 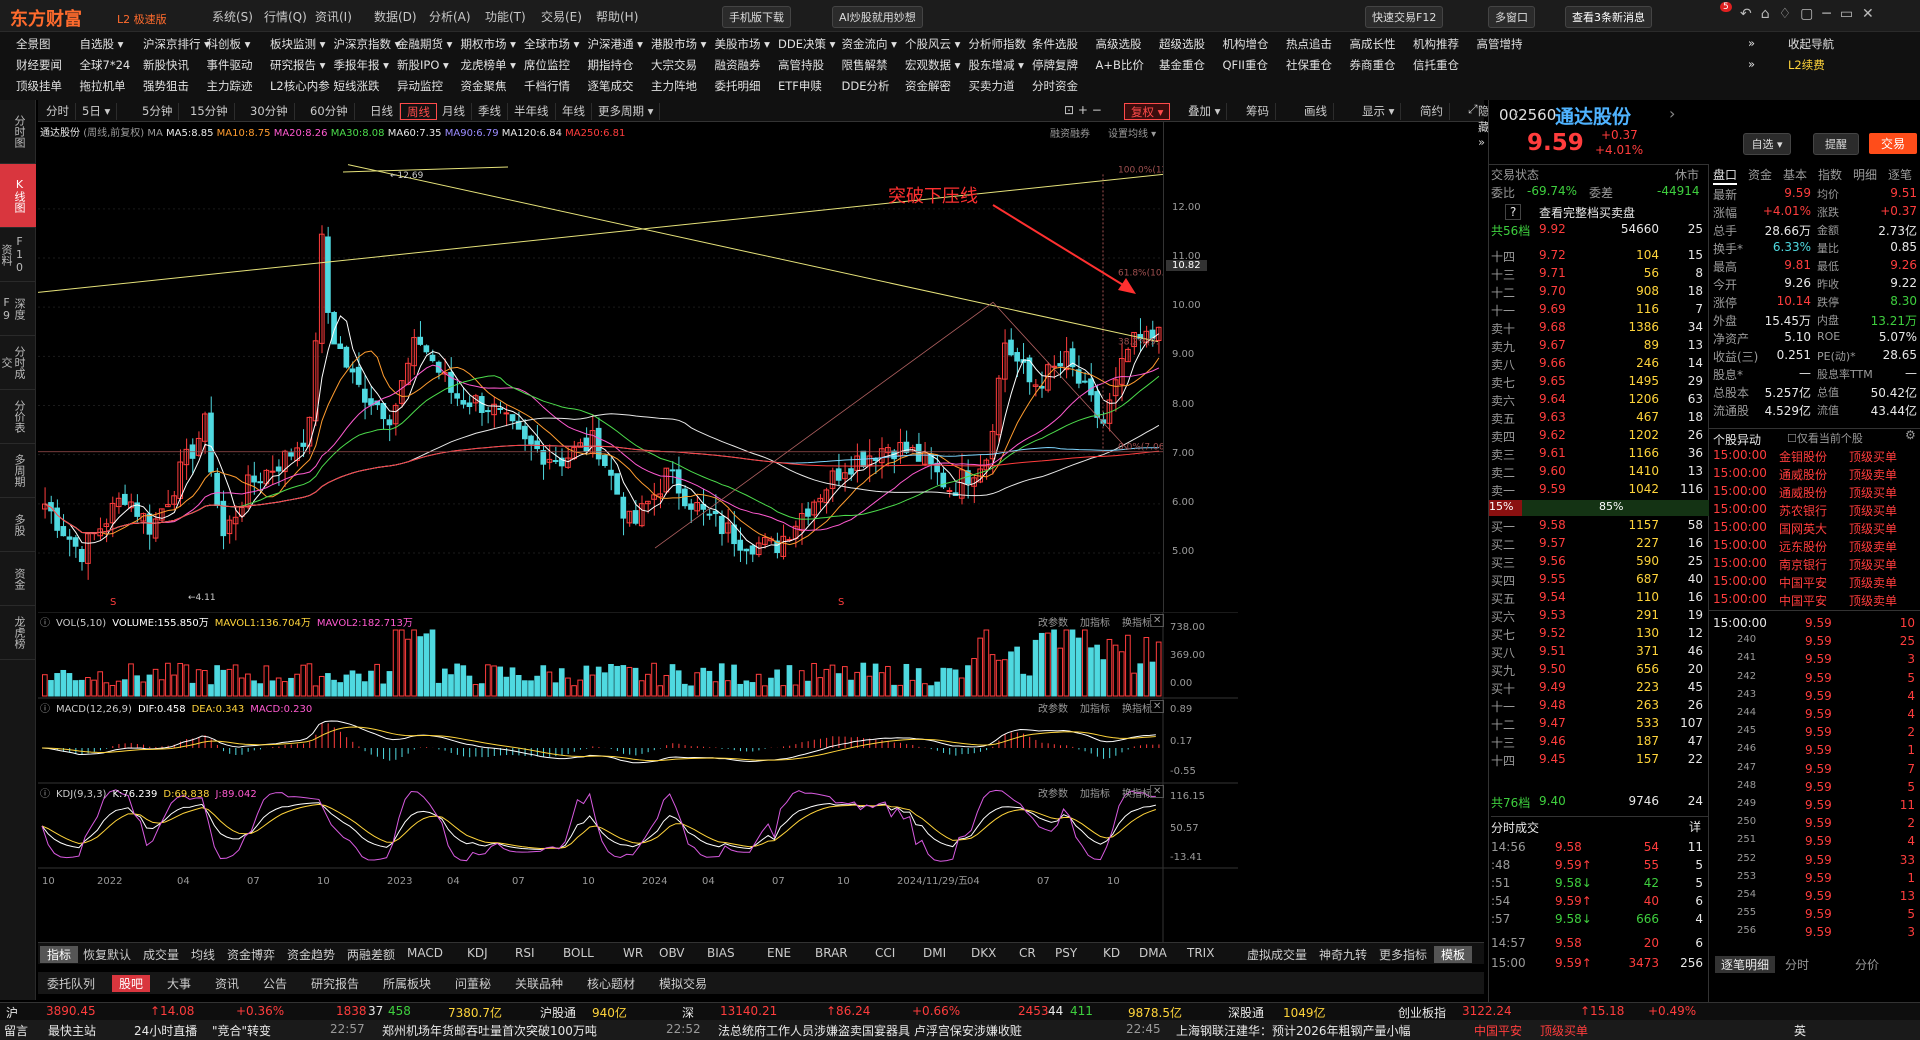 I want to click on nav-item: 主力踪迹, so click(x=229, y=86).